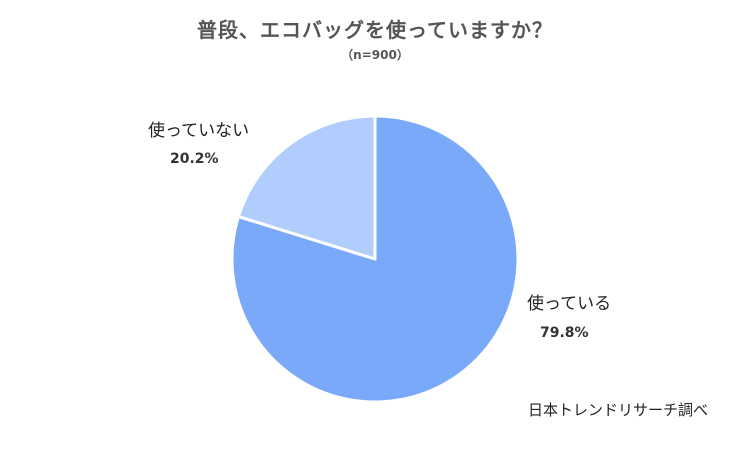 Image resolution: width=750 pixels, height=450 pixels. Describe the element at coordinates (617, 410) in the screenshot. I see `source-note: 日本トレンドリサーチ調べ` at that location.